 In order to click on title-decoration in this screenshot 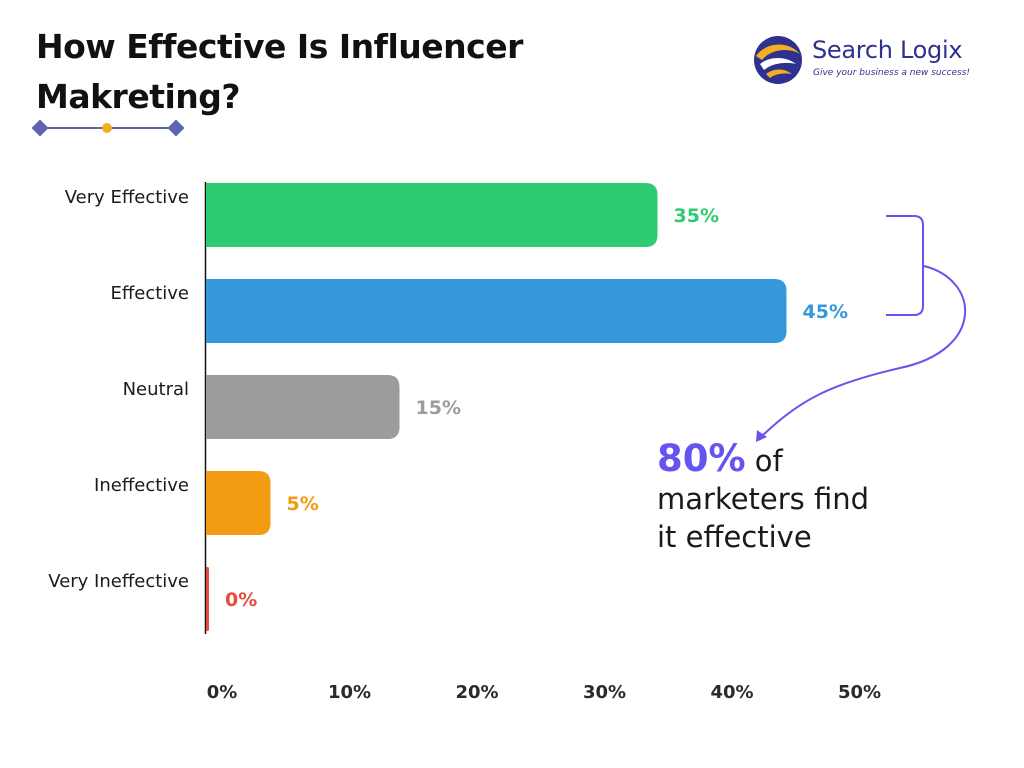, I will do `click(108, 128)`.